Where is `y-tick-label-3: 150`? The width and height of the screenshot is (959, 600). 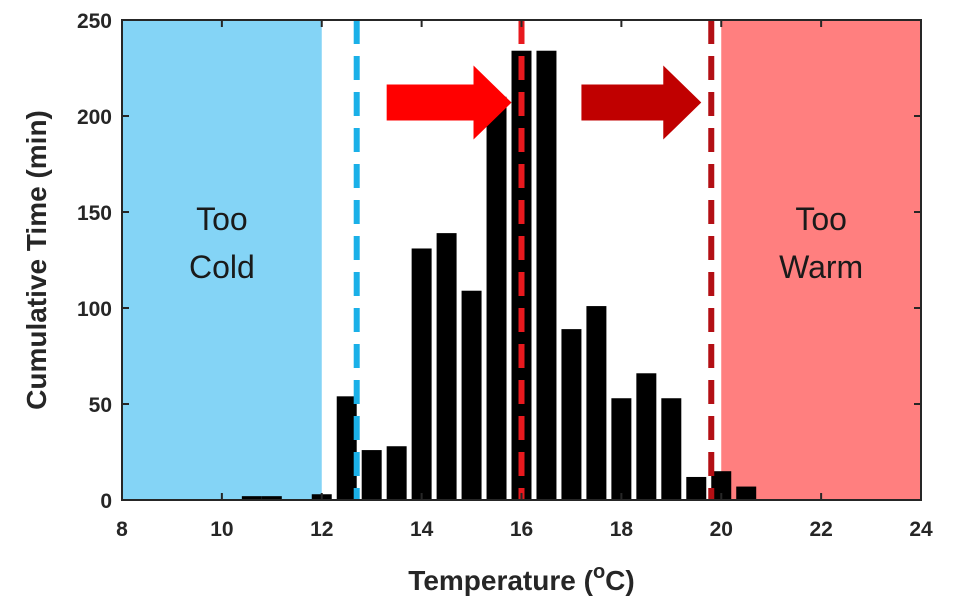
y-tick-label-3: 150 is located at coordinates (94, 213).